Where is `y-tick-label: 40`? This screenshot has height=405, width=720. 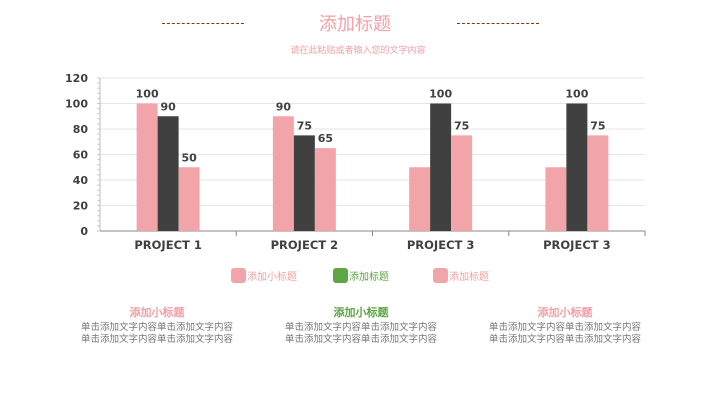
y-tick-label: 40 is located at coordinates (81, 180).